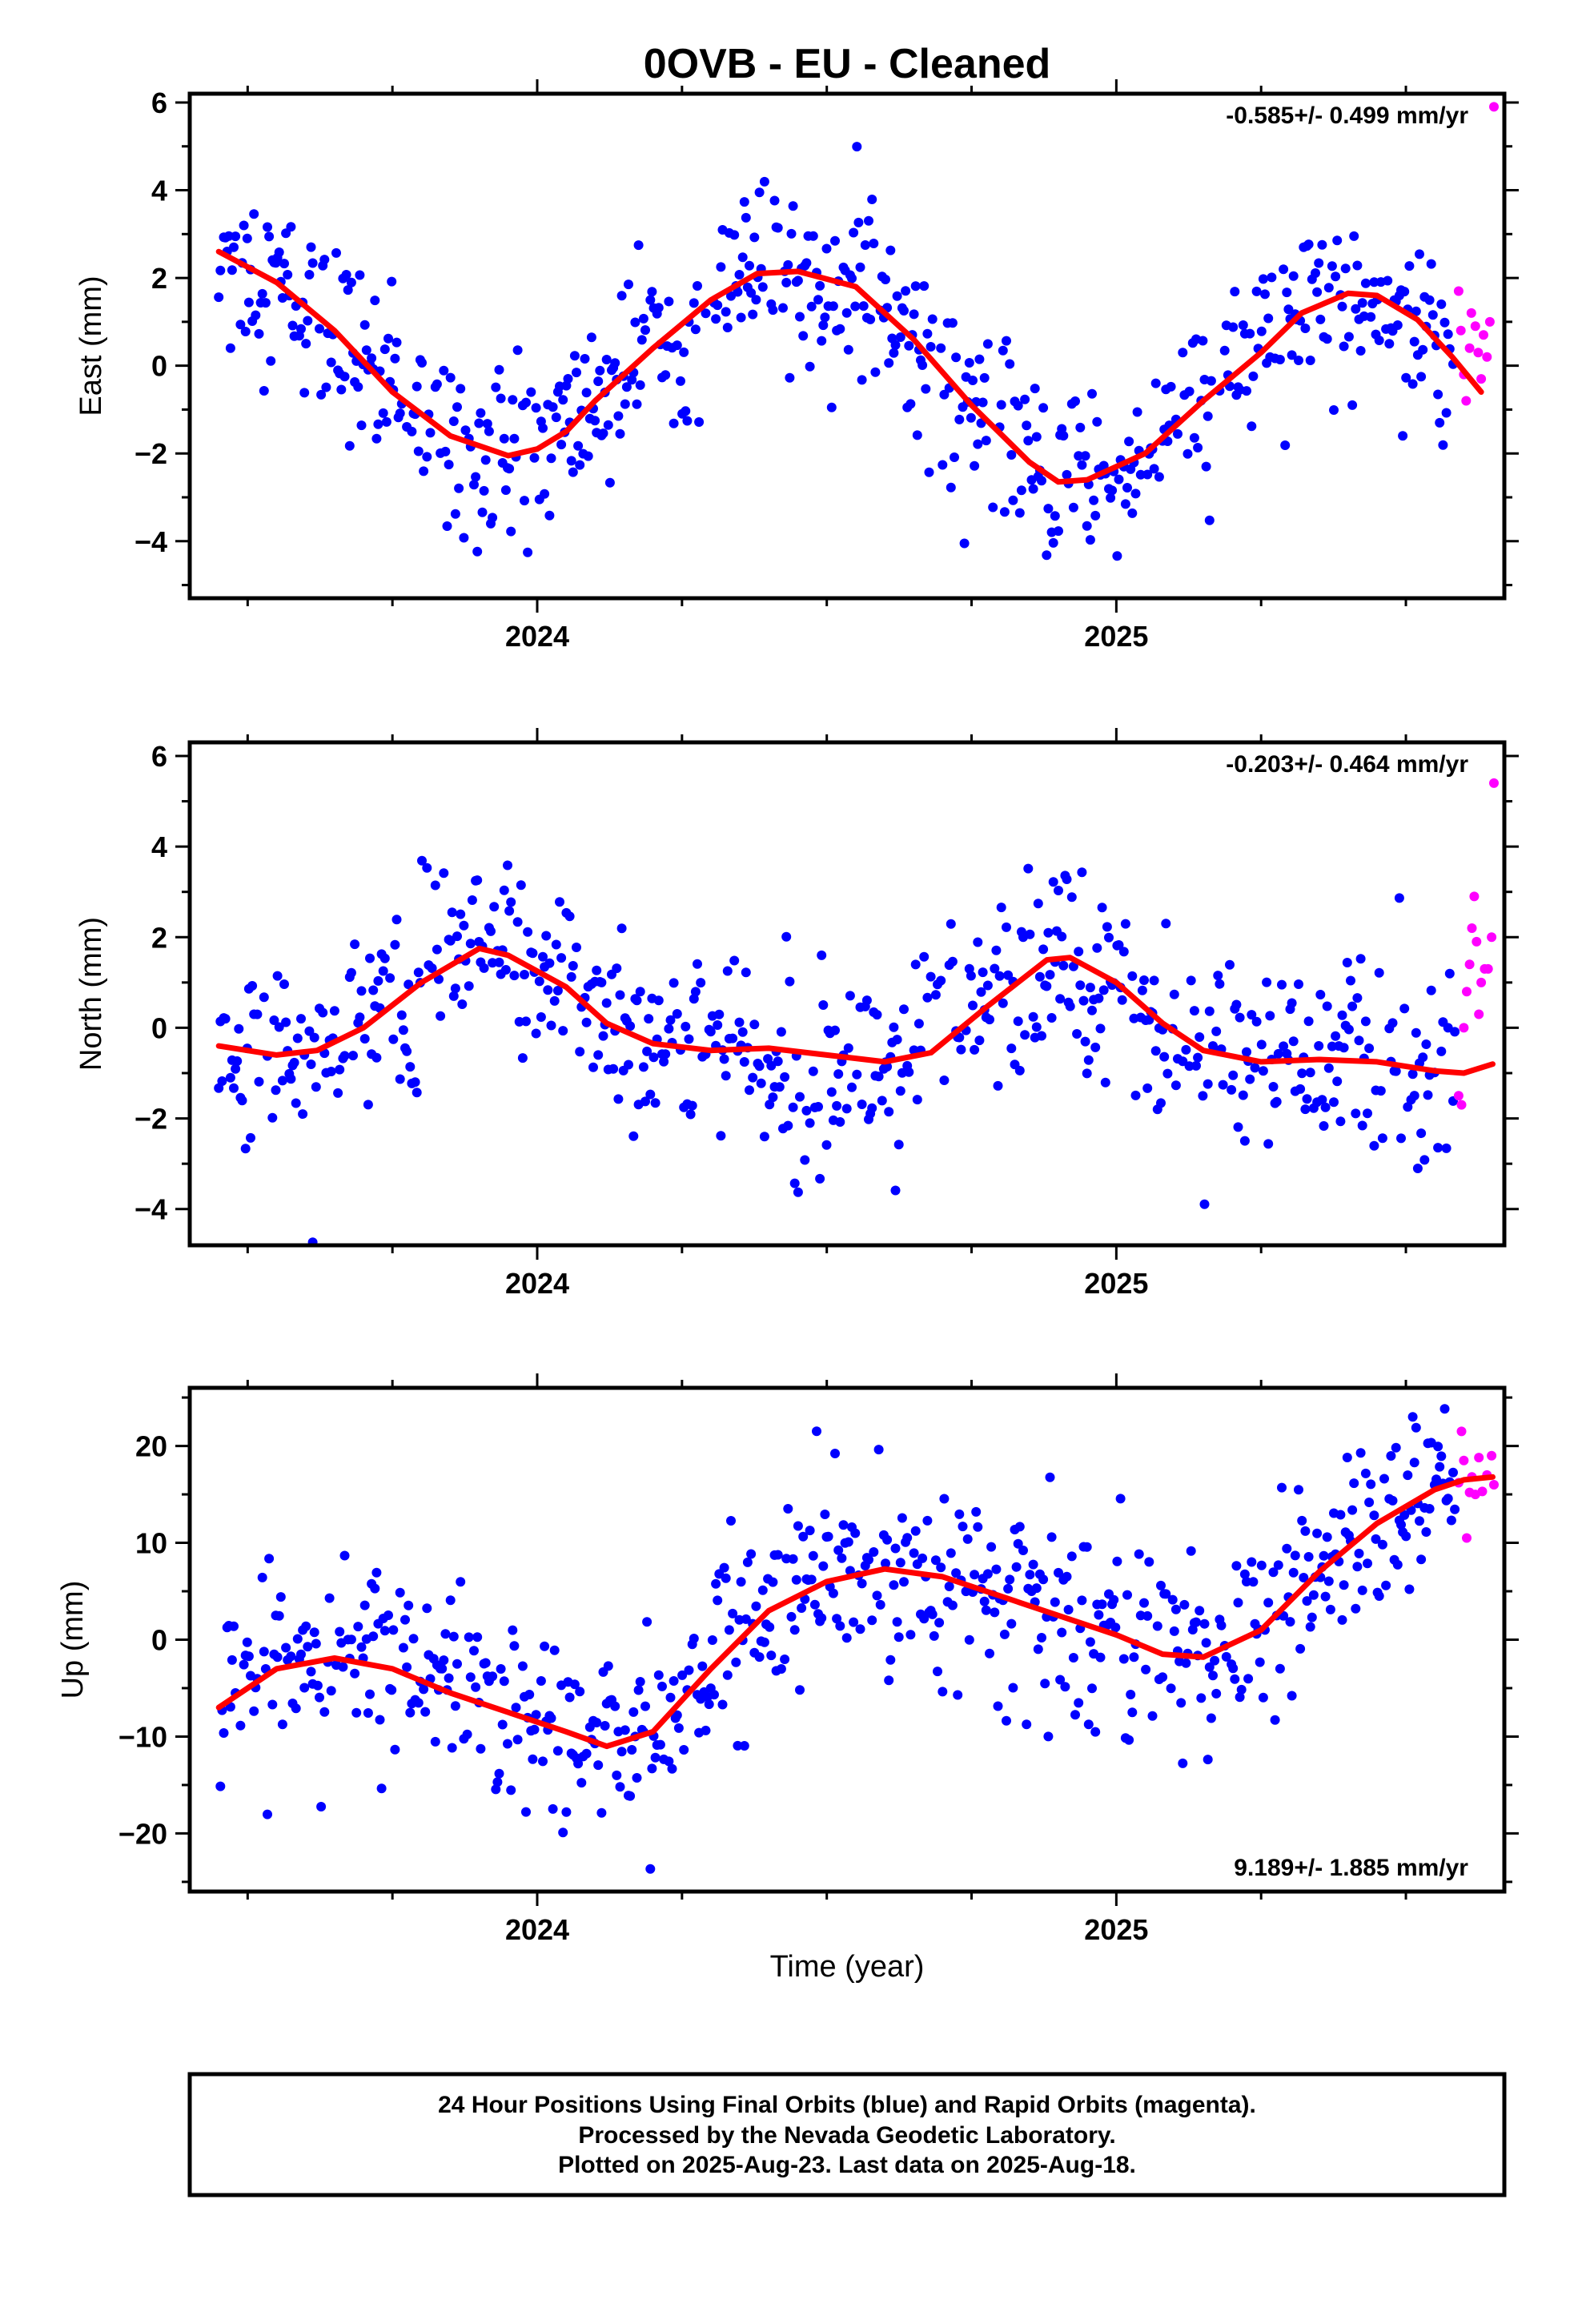 The width and height of the screenshot is (1582, 2324). I want to click on model-fit-line, so click(855, 1010).